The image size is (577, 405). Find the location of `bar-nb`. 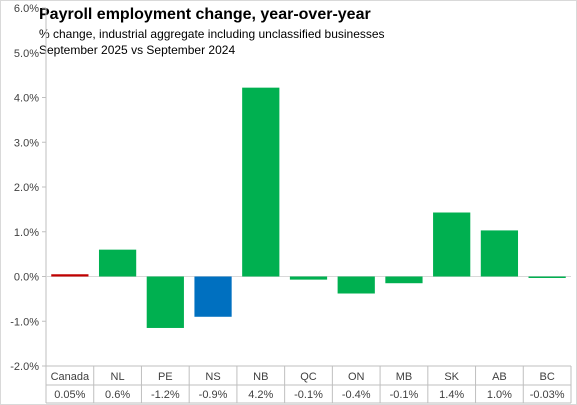

bar-nb is located at coordinates (261, 182).